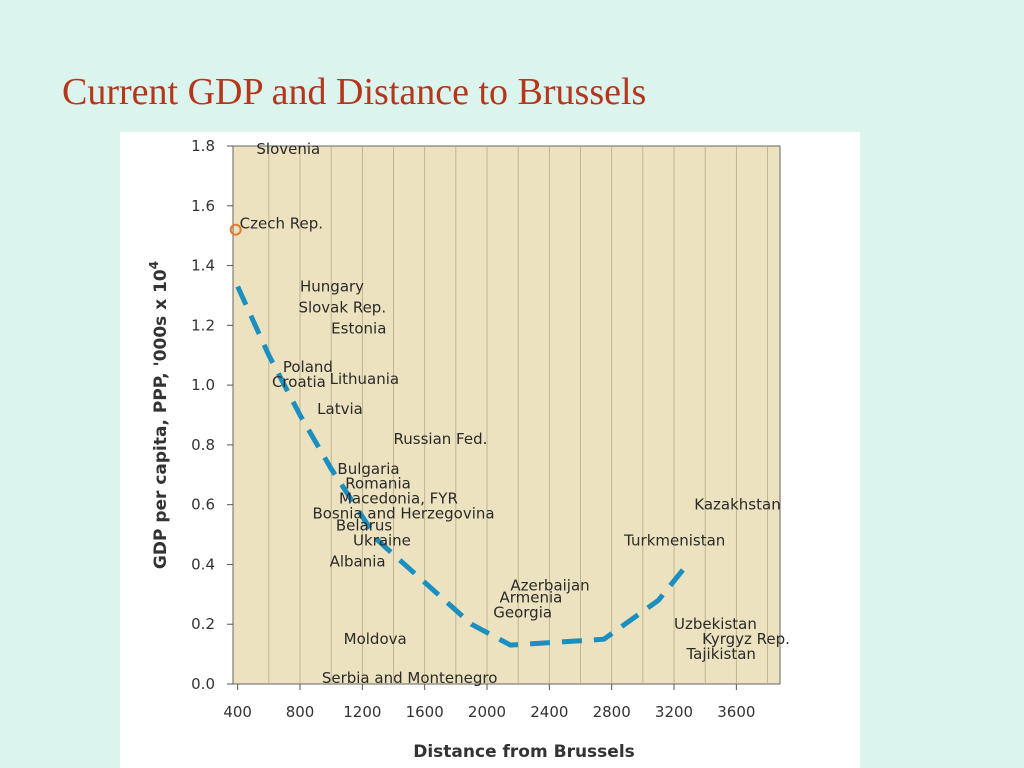 The height and width of the screenshot is (768, 1024). I want to click on point-label-croatia: Croatia, so click(299, 382).